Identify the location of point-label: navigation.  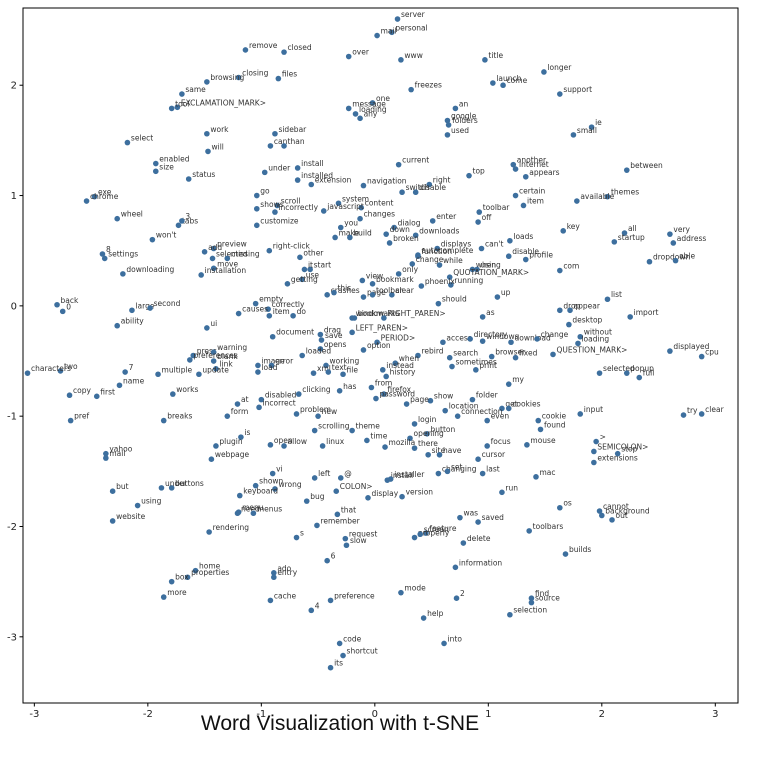
(387, 181).